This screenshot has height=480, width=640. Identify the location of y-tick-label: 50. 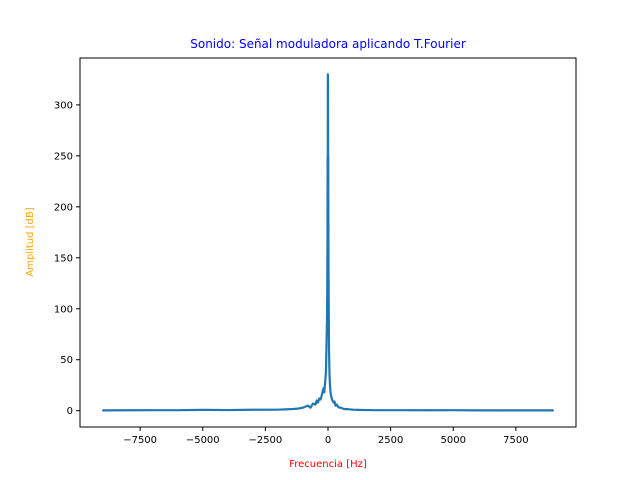
(66, 360).